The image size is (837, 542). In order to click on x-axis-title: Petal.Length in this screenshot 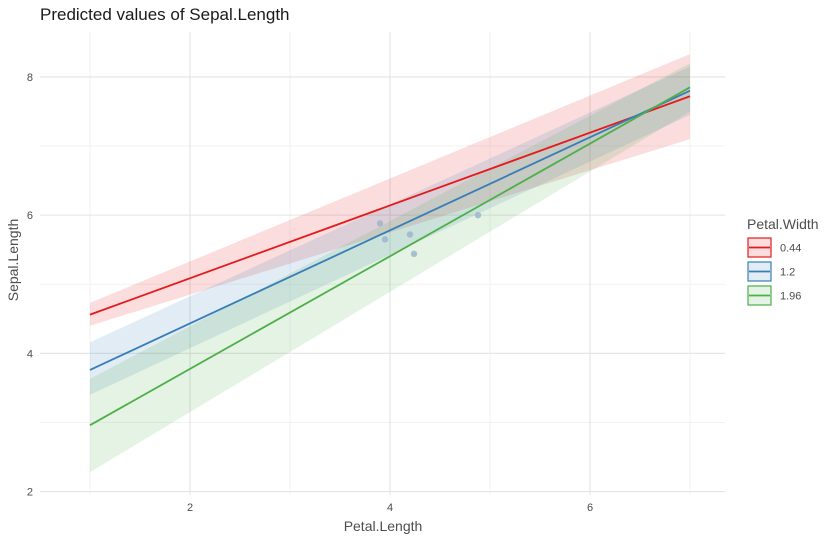, I will do `click(383, 526)`.